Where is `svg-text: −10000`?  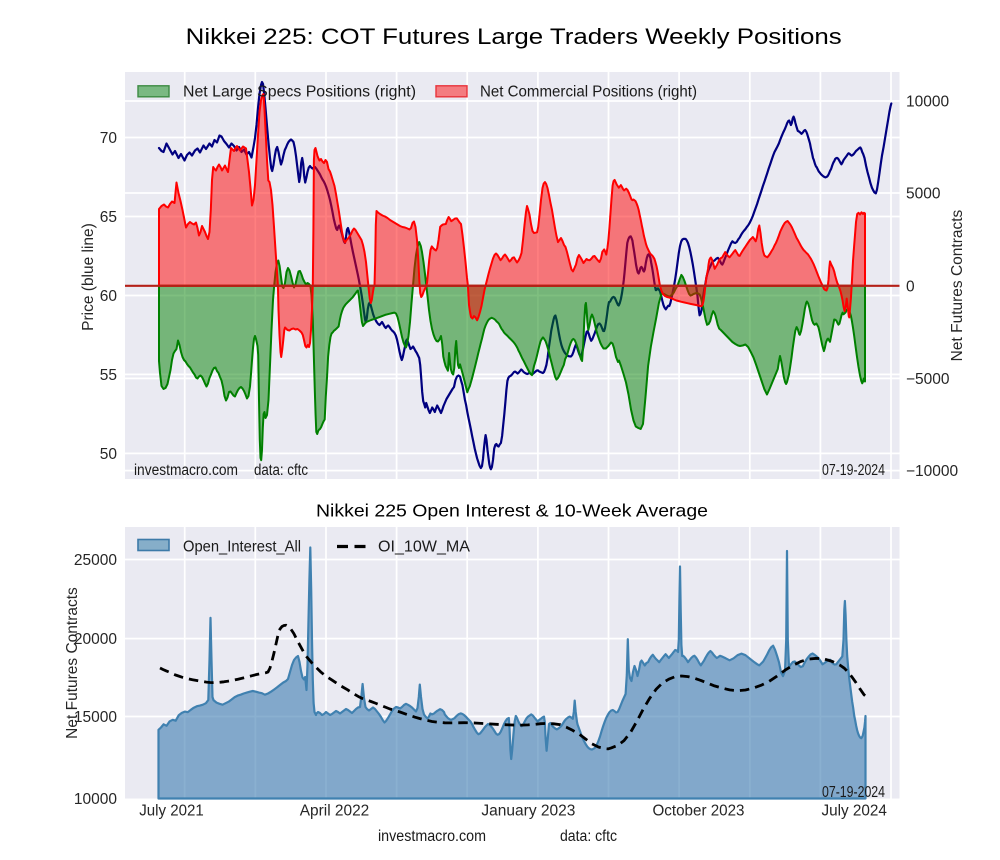
svg-text: −10000 is located at coordinates (932, 471).